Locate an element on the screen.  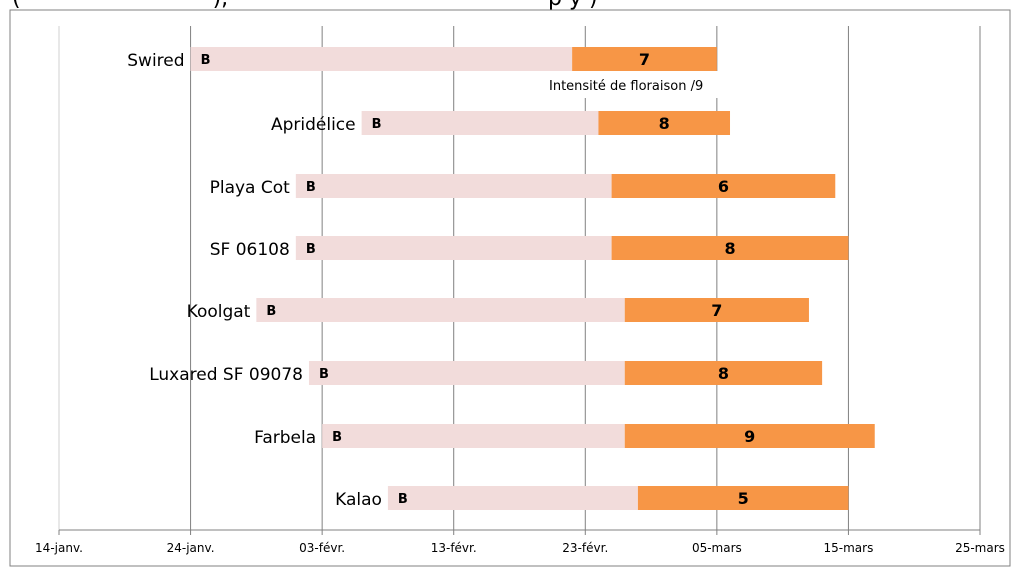
title-fragment-left: (), is located at coordinates (120, 5).